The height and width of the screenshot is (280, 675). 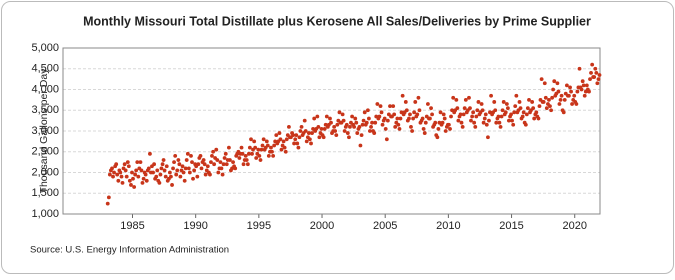 What do you see at coordinates (385, 226) in the screenshot?
I see `x-tick-label: 2005` at bounding box center [385, 226].